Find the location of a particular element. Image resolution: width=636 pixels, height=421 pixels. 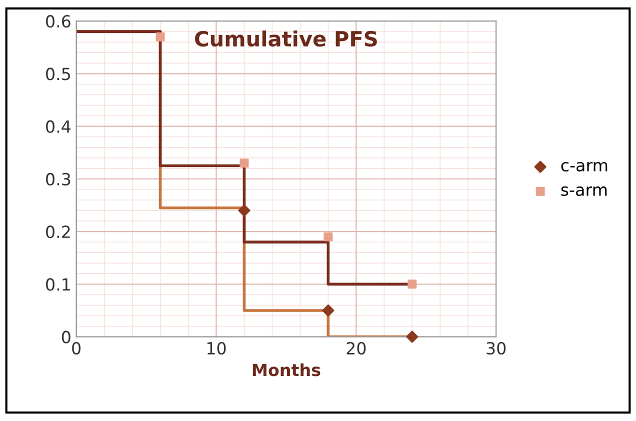

legend-label: s-arm is located at coordinates (584, 191).